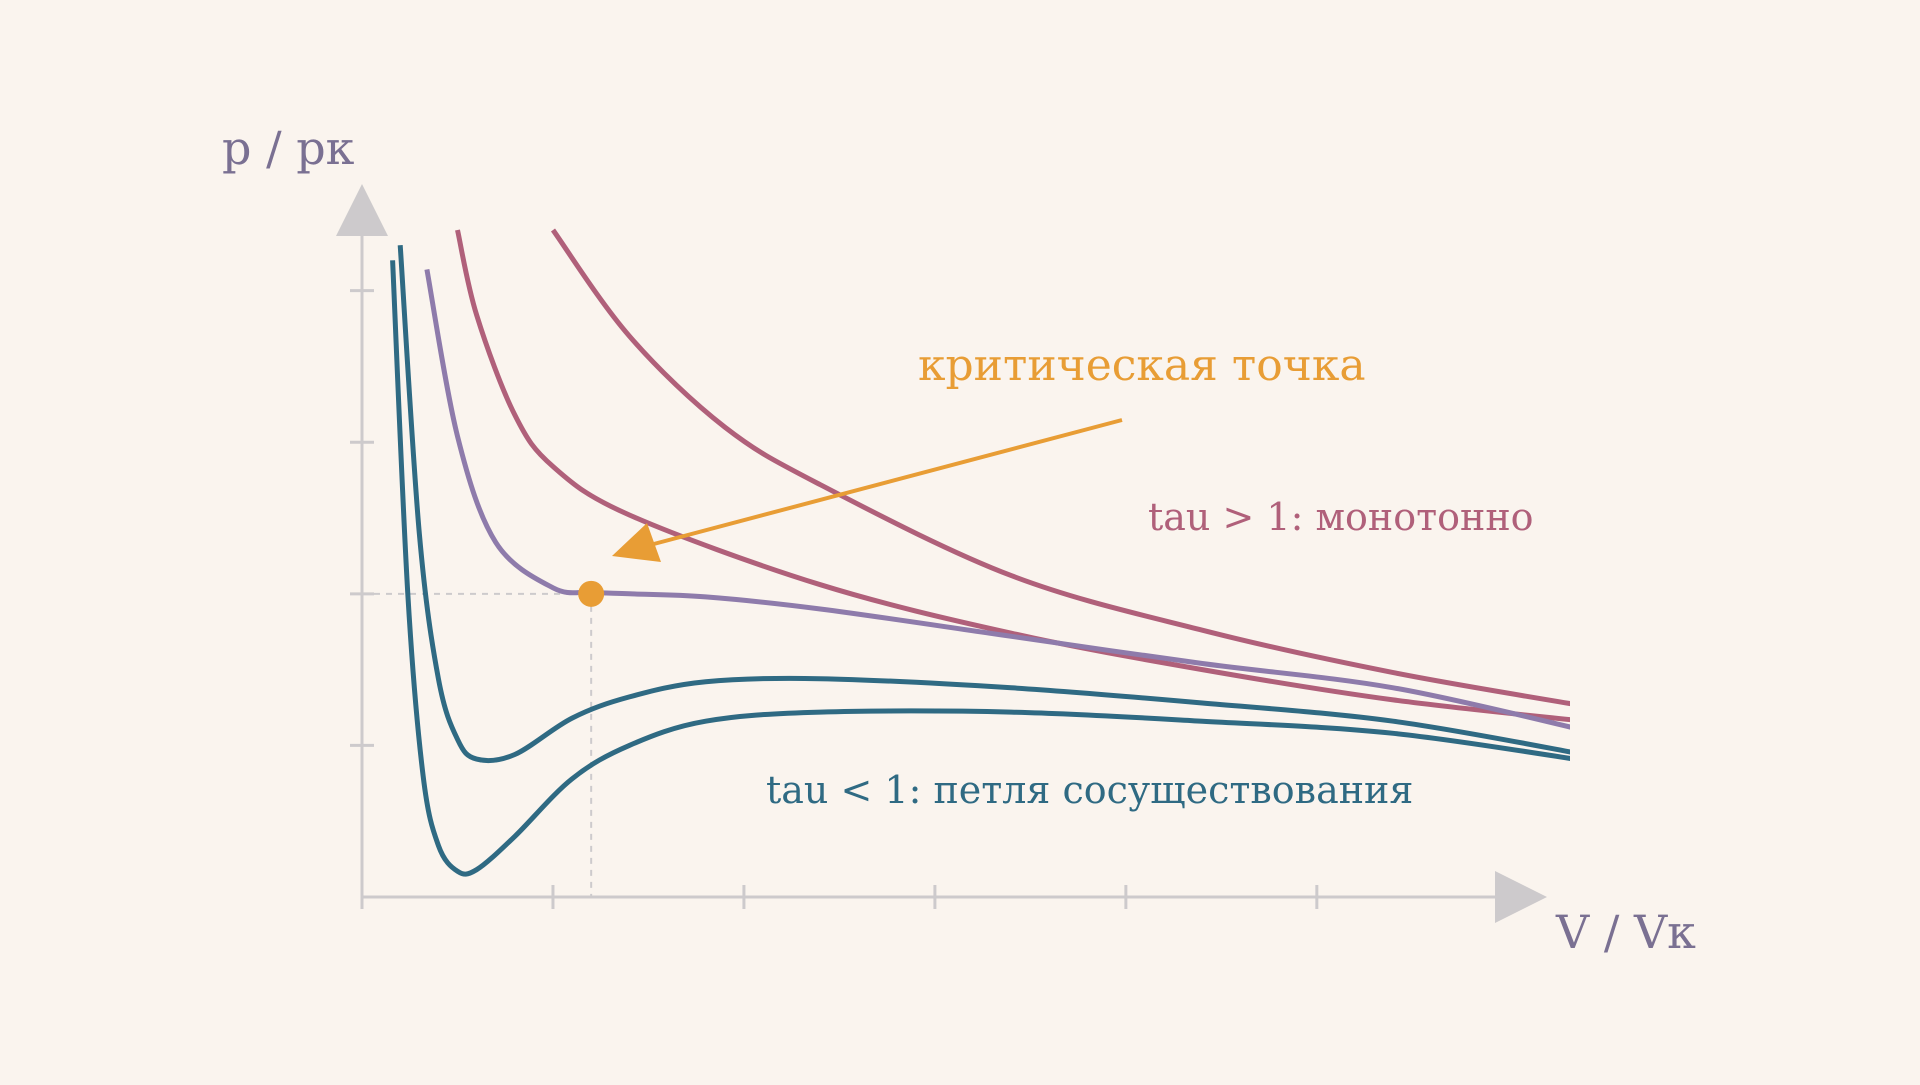 Image resolution: width=1920 pixels, height=1085 pixels. Describe the element at coordinates (1341, 517) in the screenshot. I see `high-temperature-annotation: tau > 1: монотонно` at that location.